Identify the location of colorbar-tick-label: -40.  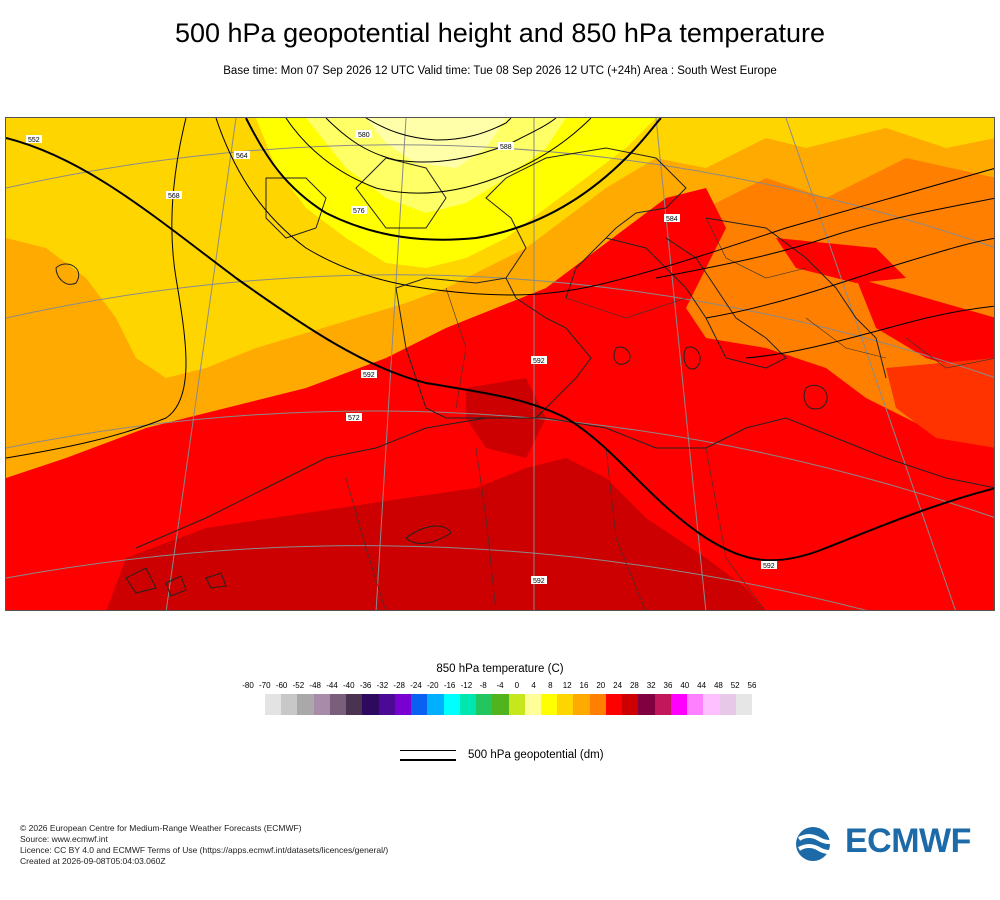
(349, 685).